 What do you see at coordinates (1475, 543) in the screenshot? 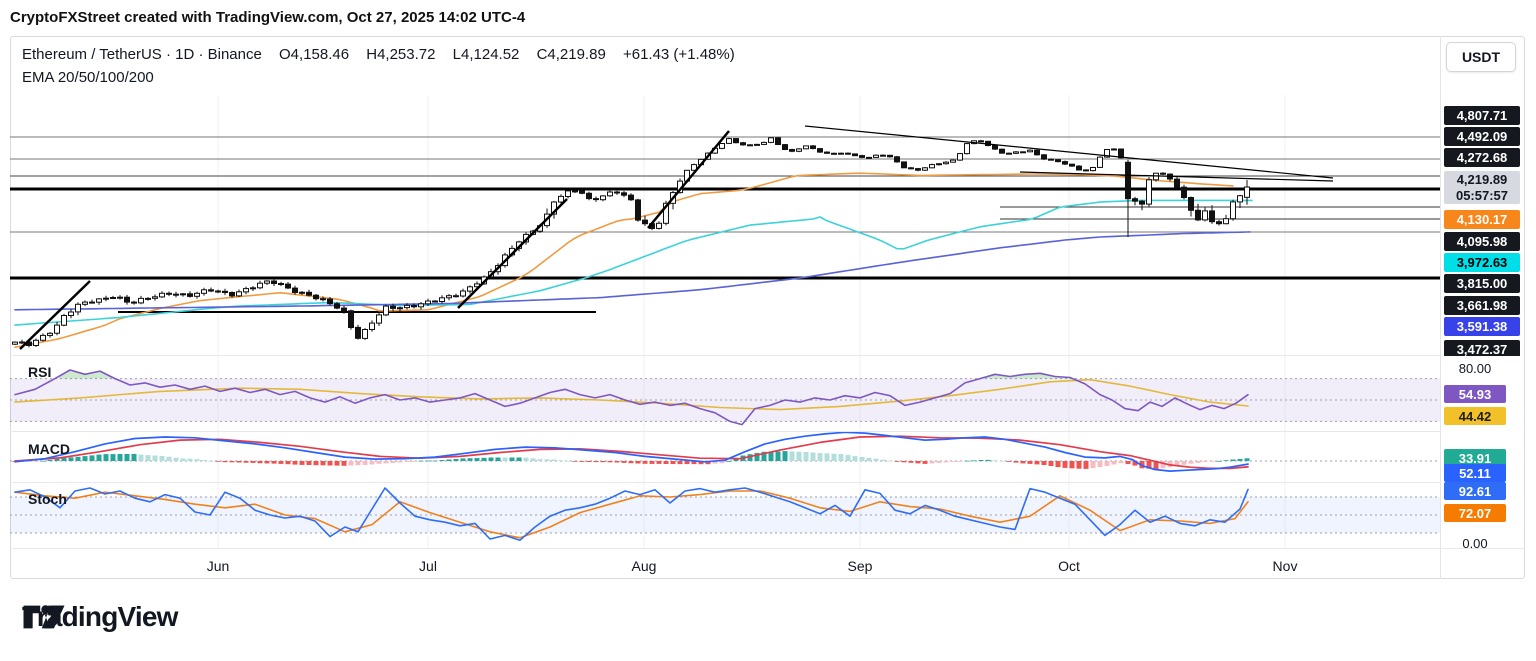
I see `indicator-scale-label: 0.00` at bounding box center [1475, 543].